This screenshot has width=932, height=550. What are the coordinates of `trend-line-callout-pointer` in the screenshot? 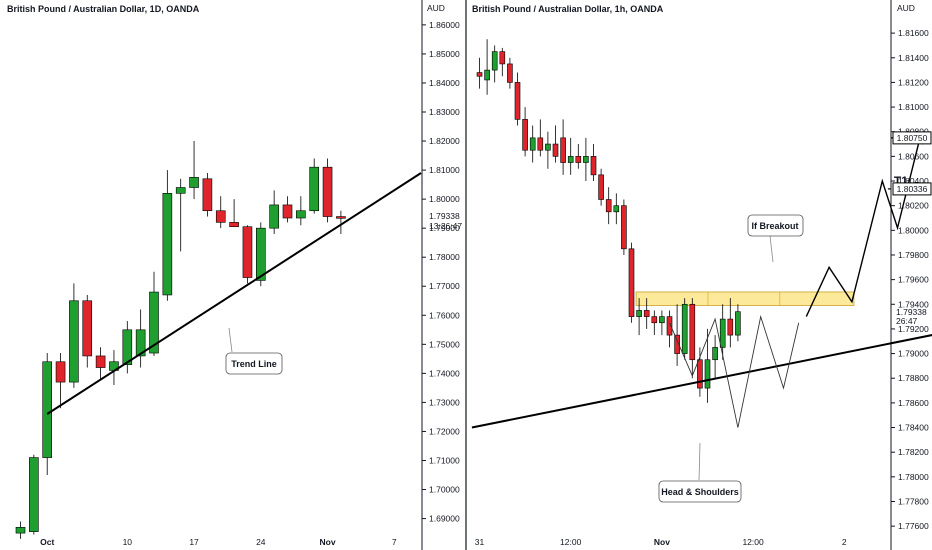 It's located at (230, 340).